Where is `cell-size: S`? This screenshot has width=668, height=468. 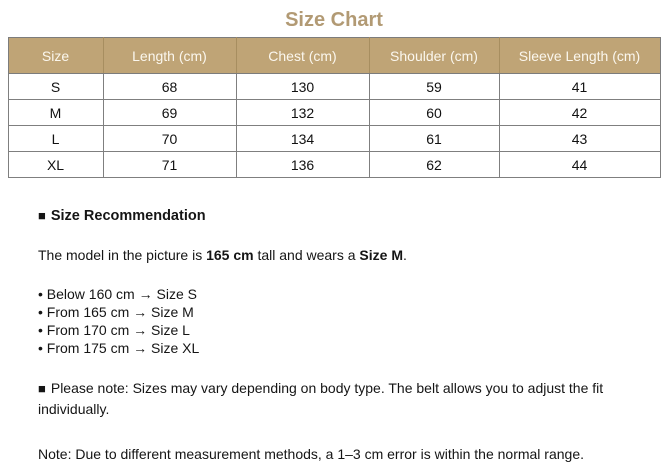 cell-size: S is located at coordinates (55, 86).